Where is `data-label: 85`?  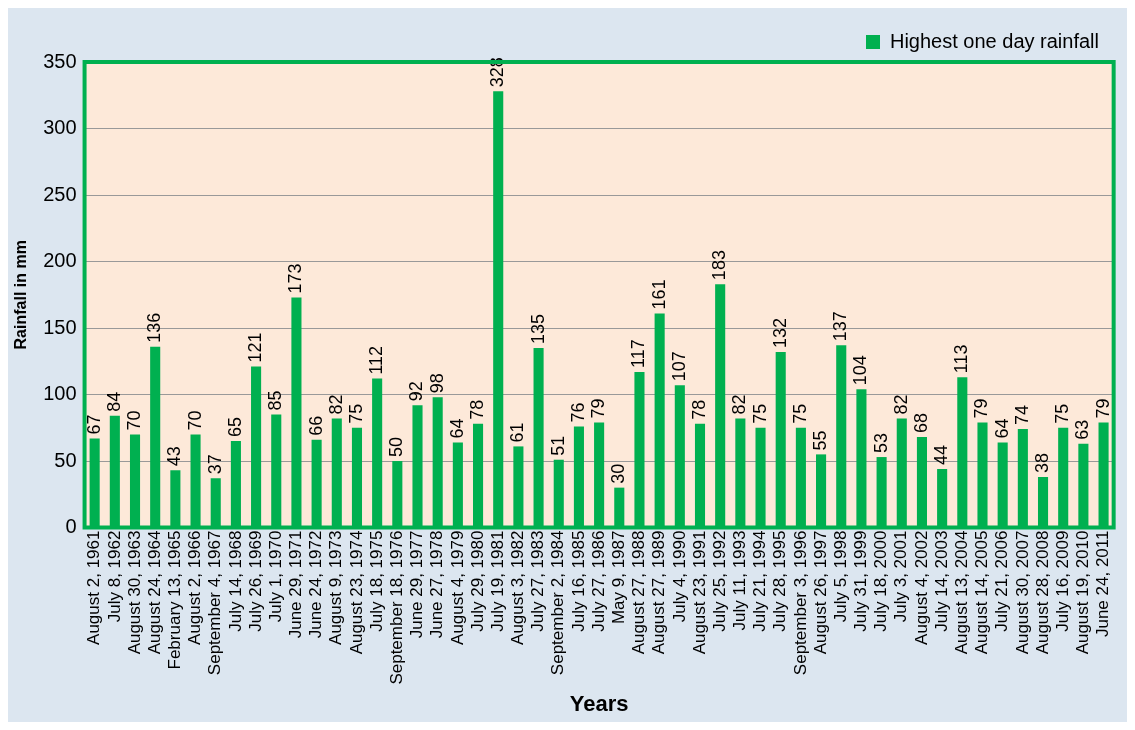
data-label: 85 is located at coordinates (275, 400).